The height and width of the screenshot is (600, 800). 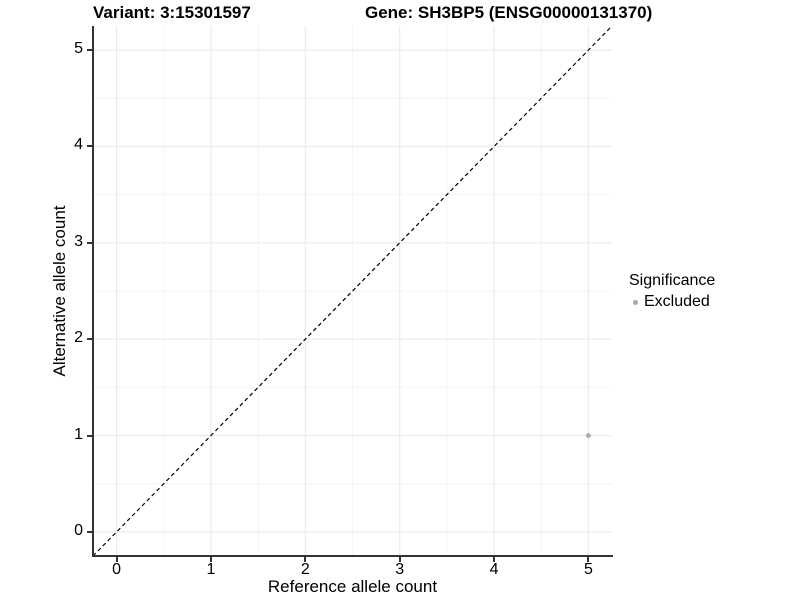 What do you see at coordinates (78, 145) in the screenshot?
I see `y-tick-label: 4` at bounding box center [78, 145].